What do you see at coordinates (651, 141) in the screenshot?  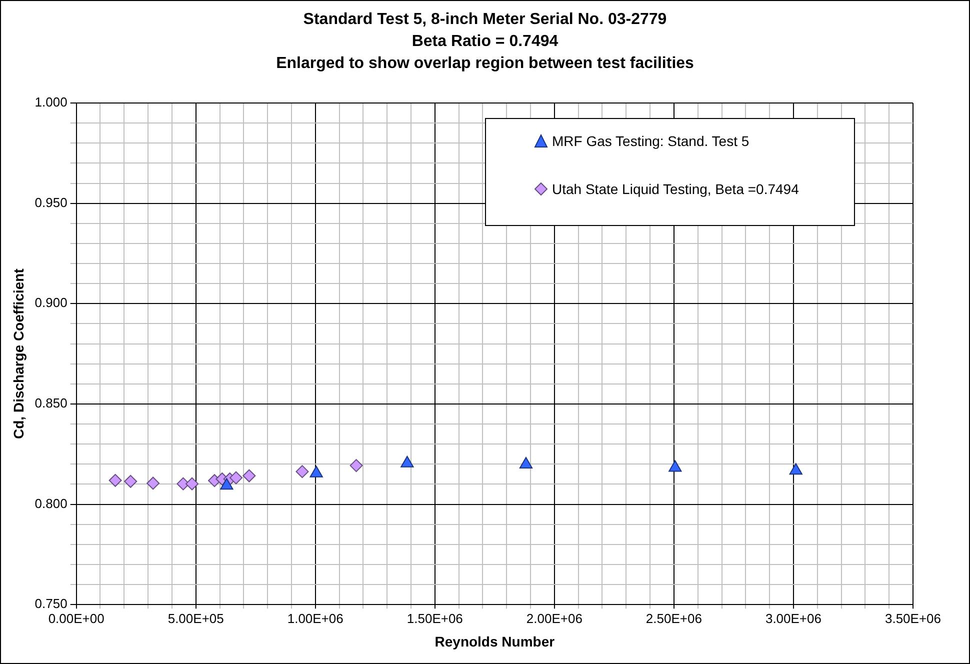 I see `legend-label: MRF Gas Testing: Stand. Test 5` at bounding box center [651, 141].